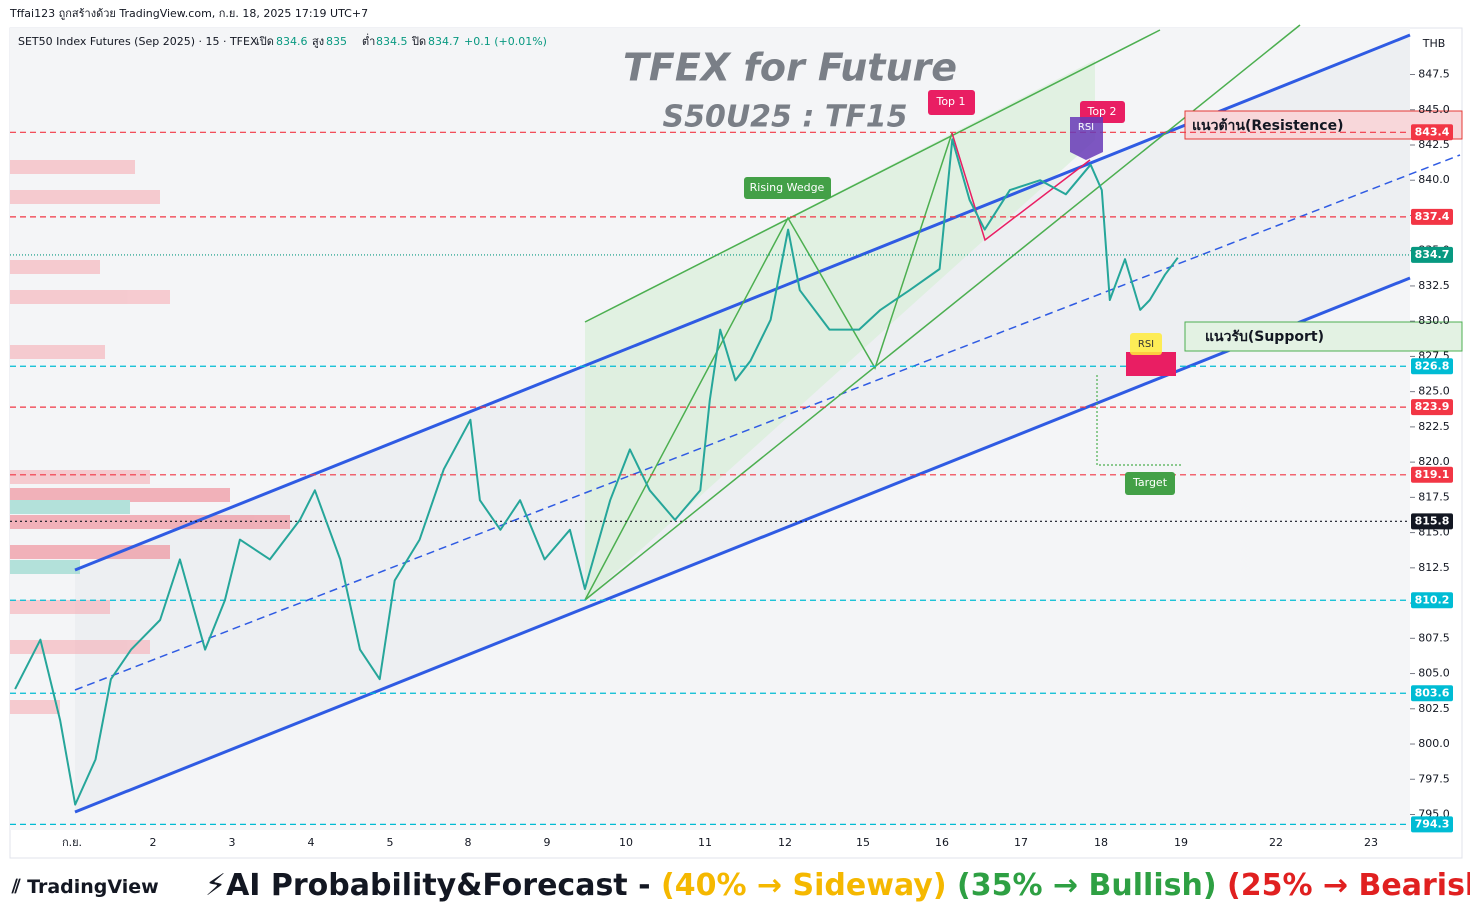  Describe the element at coordinates (311, 842) in the screenshot. I see `x-tick-label: 4` at that location.